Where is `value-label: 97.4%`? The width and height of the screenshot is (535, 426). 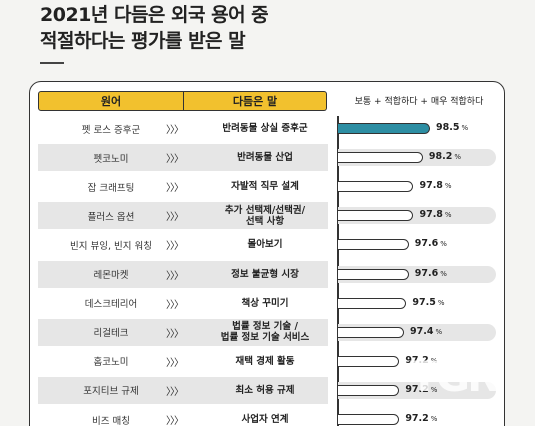 value-label: 97.4% is located at coordinates (426, 331).